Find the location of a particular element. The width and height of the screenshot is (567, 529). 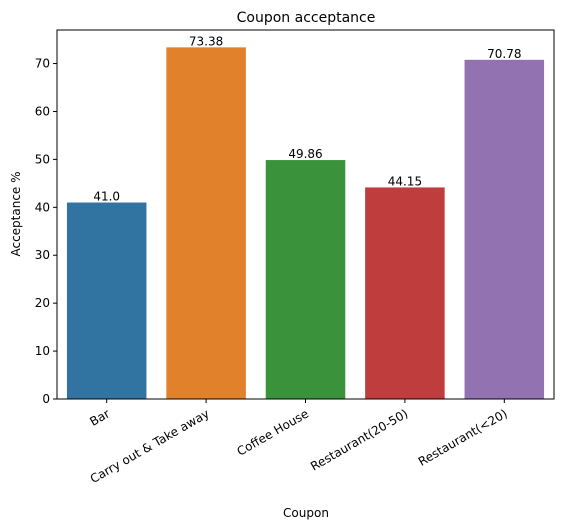

bar-value-label-bar: 41.0 is located at coordinates (106, 197).